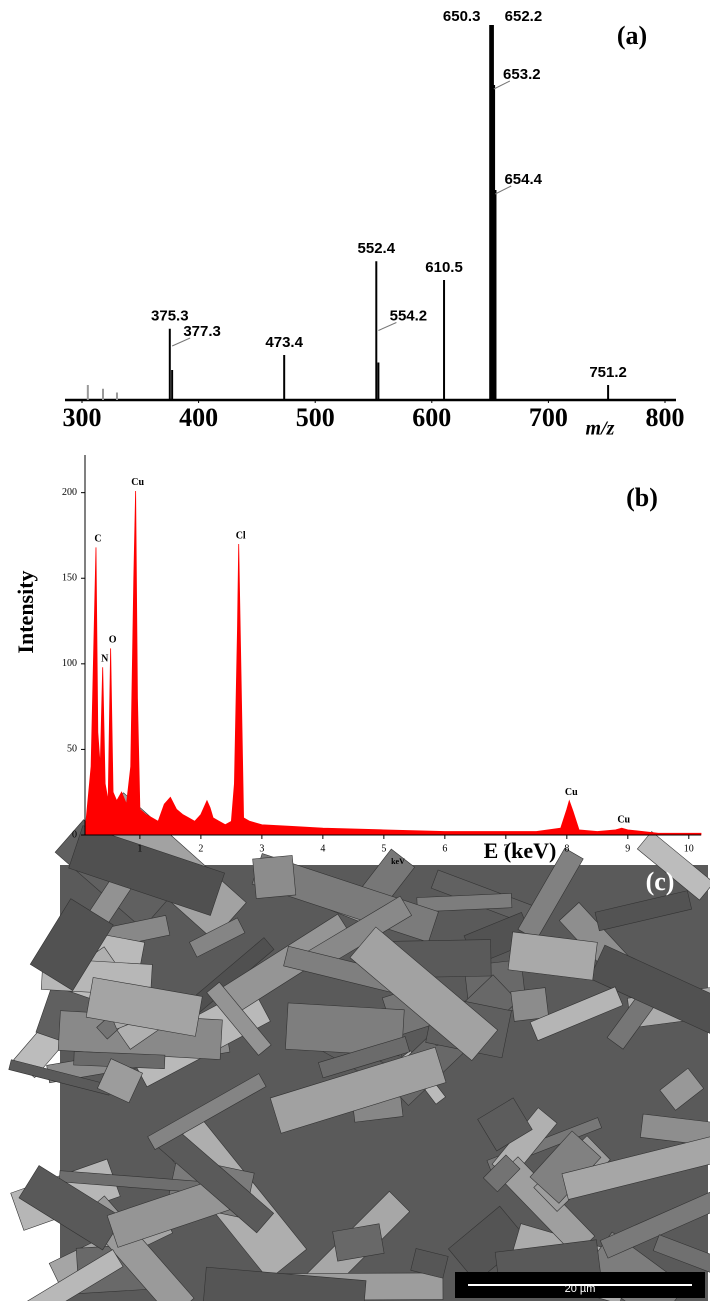 This screenshot has width=710, height=1301. Describe the element at coordinates (632, 35) in the screenshot. I see `panel-label: (a)` at that location.